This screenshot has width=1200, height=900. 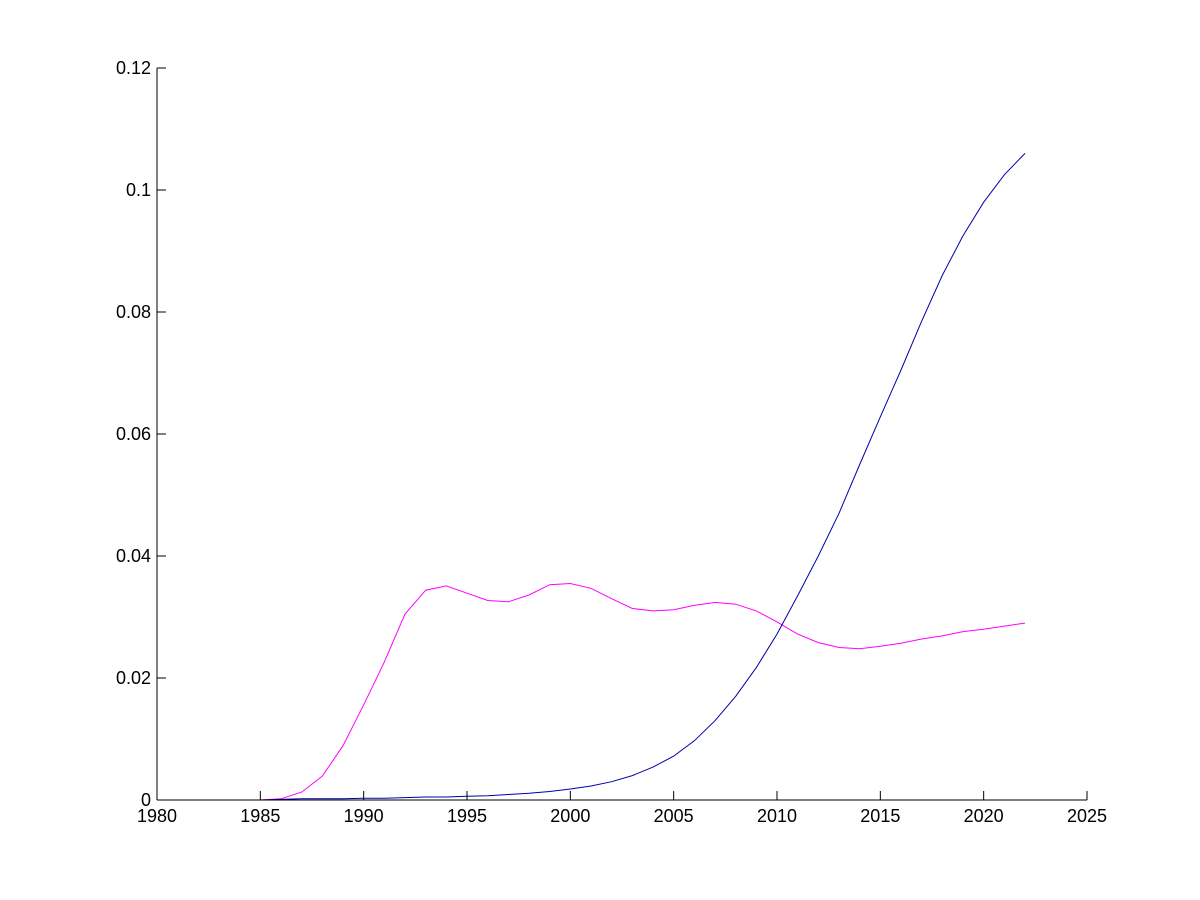 I want to click on y-tick-label: 0.08, so click(x=133, y=312).